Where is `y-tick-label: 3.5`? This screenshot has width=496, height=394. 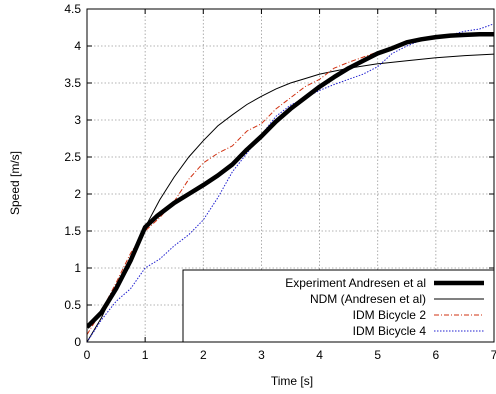 y-tick-label: 3.5 is located at coordinates (72, 83).